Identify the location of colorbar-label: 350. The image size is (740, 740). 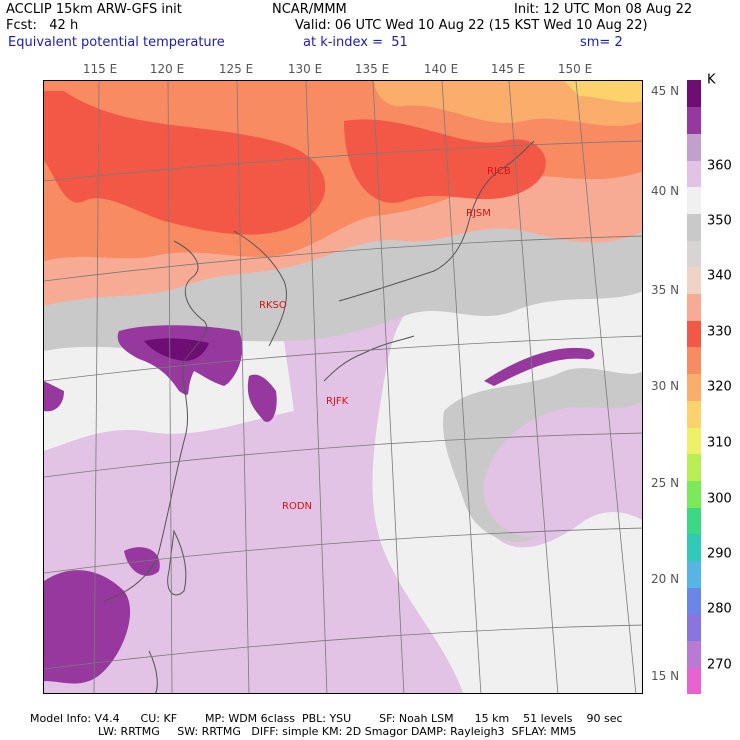
(719, 221).